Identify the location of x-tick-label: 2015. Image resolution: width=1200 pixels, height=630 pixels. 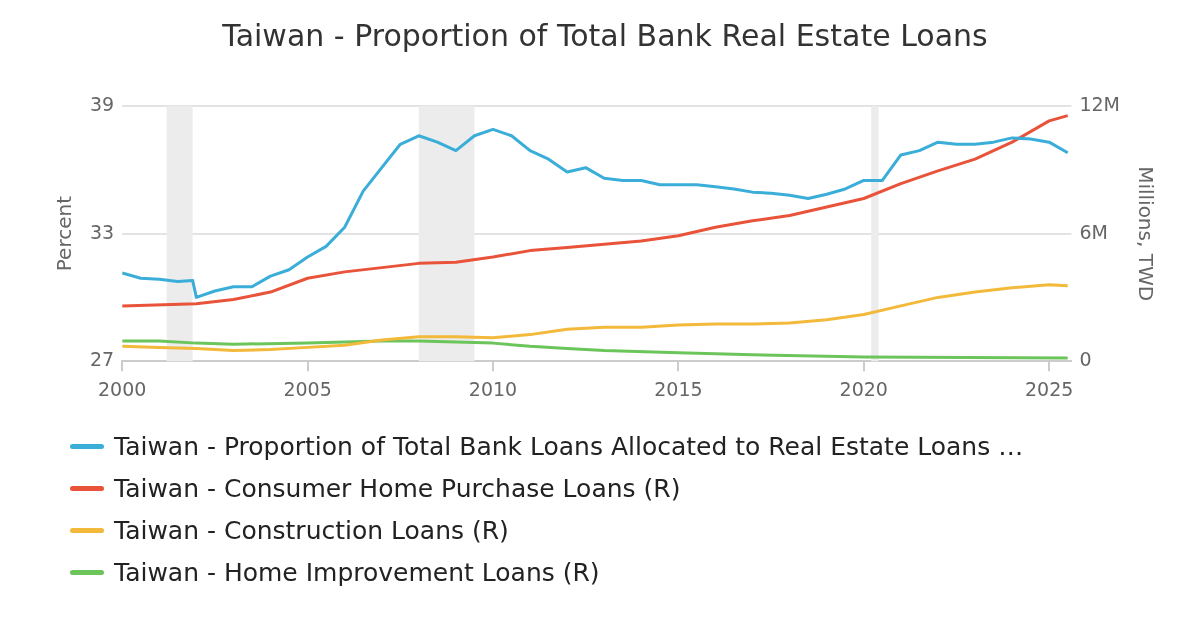
(678, 388).